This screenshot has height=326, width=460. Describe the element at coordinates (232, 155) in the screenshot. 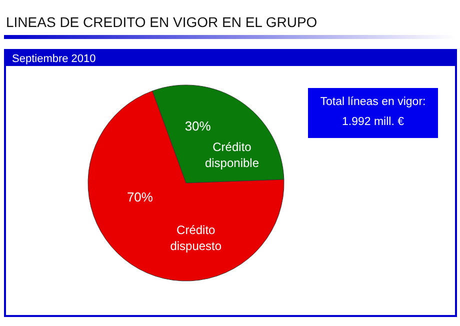

I see `slice-label: Crédito disponible` at that location.